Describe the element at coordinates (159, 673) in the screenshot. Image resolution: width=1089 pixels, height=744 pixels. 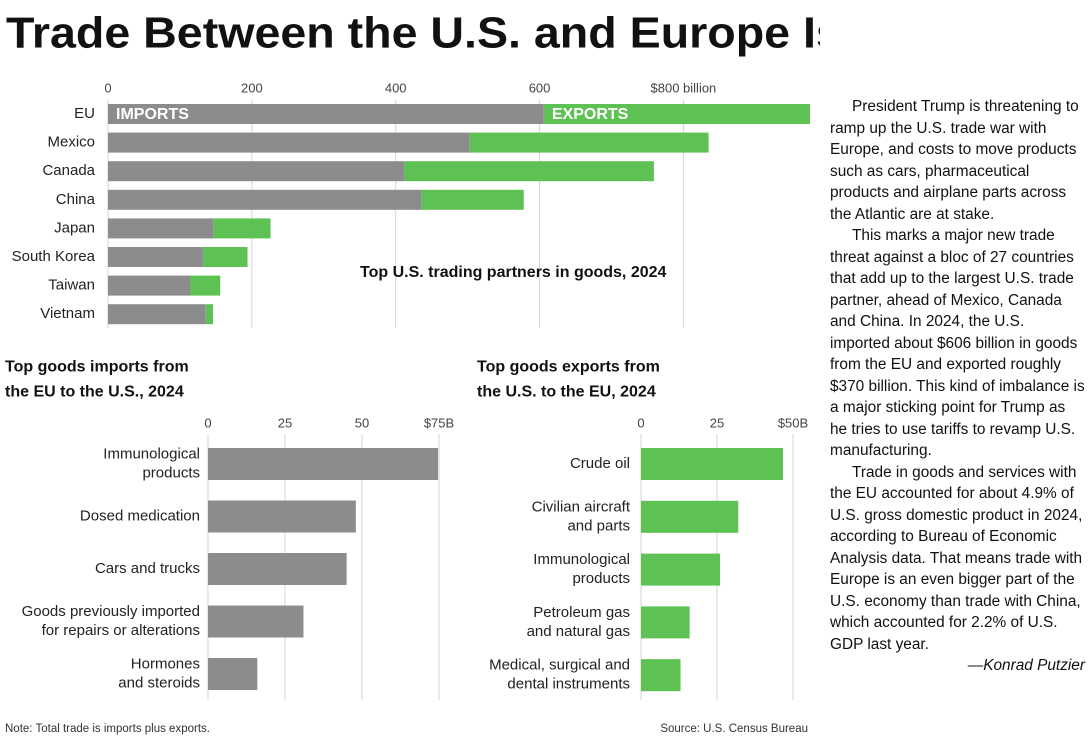
I see `category-label: Hormones and steroids` at that location.